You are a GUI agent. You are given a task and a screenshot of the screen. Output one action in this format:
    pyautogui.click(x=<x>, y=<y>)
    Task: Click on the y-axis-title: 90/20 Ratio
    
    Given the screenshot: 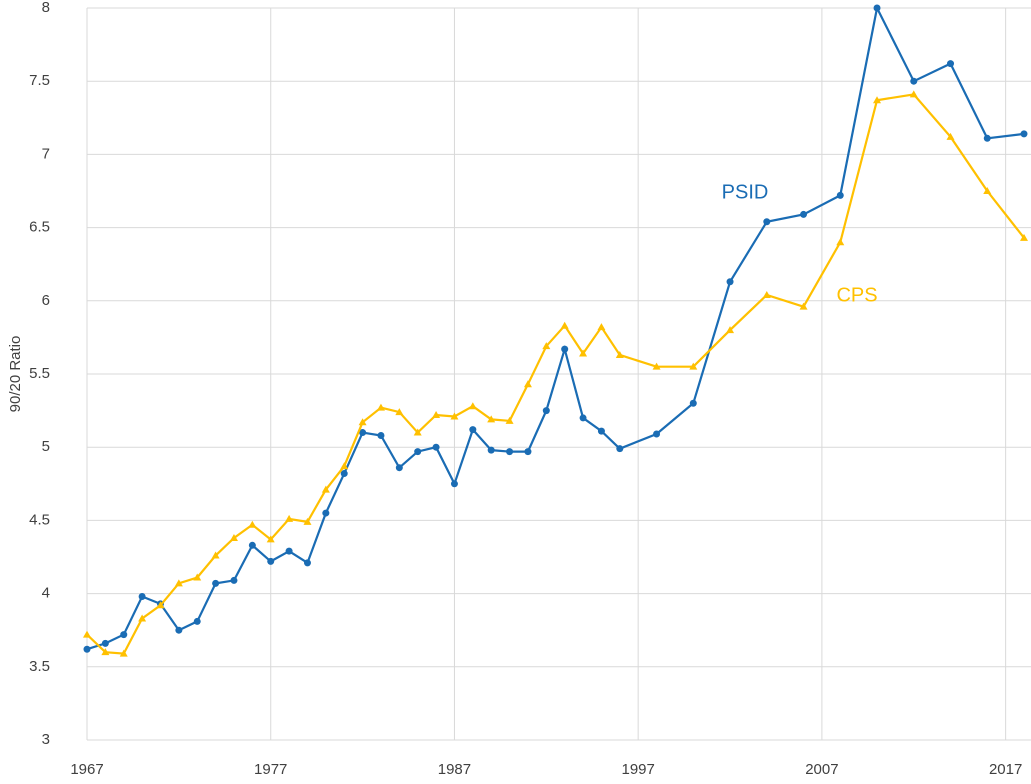 What is the action you would take?
    pyautogui.click(x=15, y=374)
    